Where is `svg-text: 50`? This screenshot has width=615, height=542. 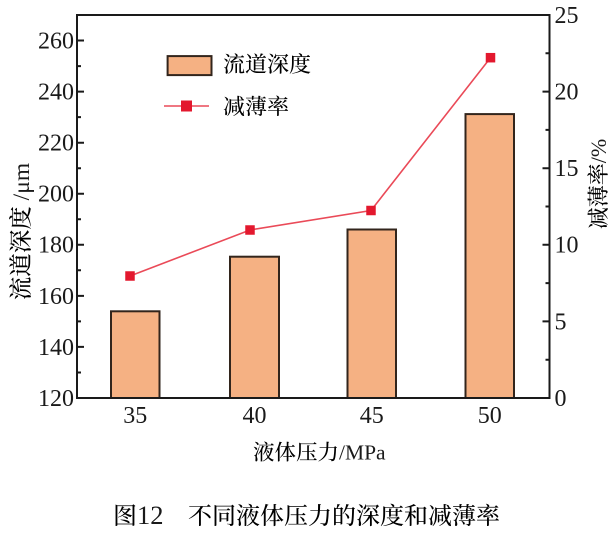 svg-text: 50 is located at coordinates (490, 416).